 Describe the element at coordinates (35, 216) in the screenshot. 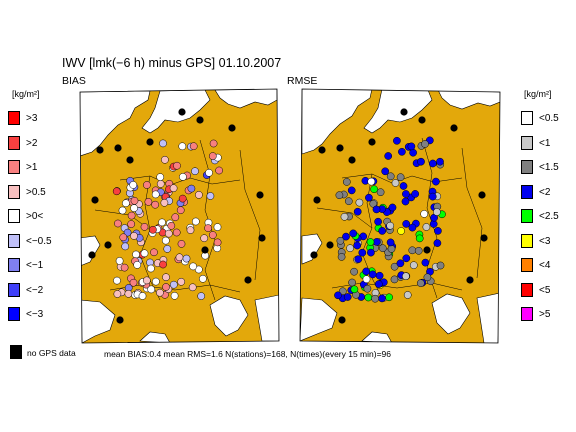

I see `bias-legend-label: >0<` at that location.